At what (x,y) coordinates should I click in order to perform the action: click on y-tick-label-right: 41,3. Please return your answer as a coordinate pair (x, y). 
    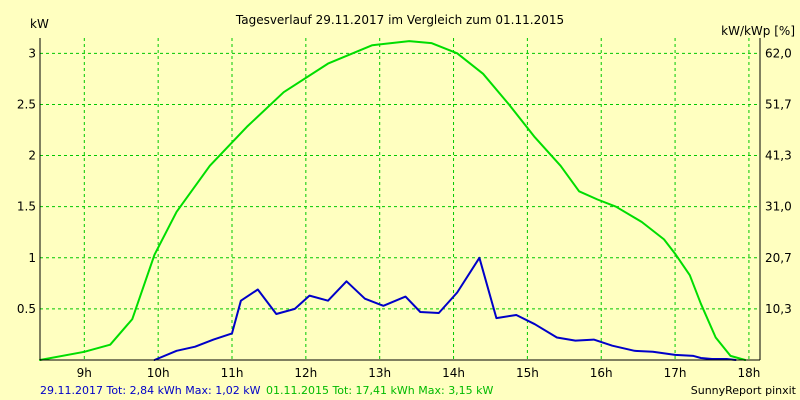
    Looking at the image, I should click on (778, 156).